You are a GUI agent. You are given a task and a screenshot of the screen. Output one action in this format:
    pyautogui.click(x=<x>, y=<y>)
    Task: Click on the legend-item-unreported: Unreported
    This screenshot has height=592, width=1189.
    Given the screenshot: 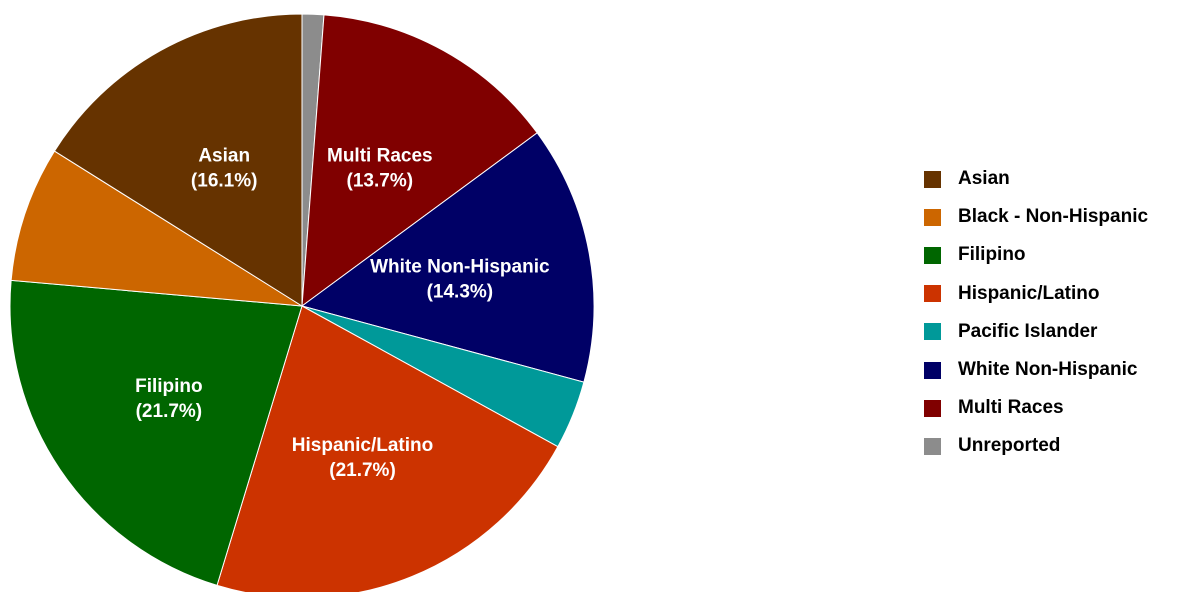 What is the action you would take?
    pyautogui.click(x=1054, y=446)
    